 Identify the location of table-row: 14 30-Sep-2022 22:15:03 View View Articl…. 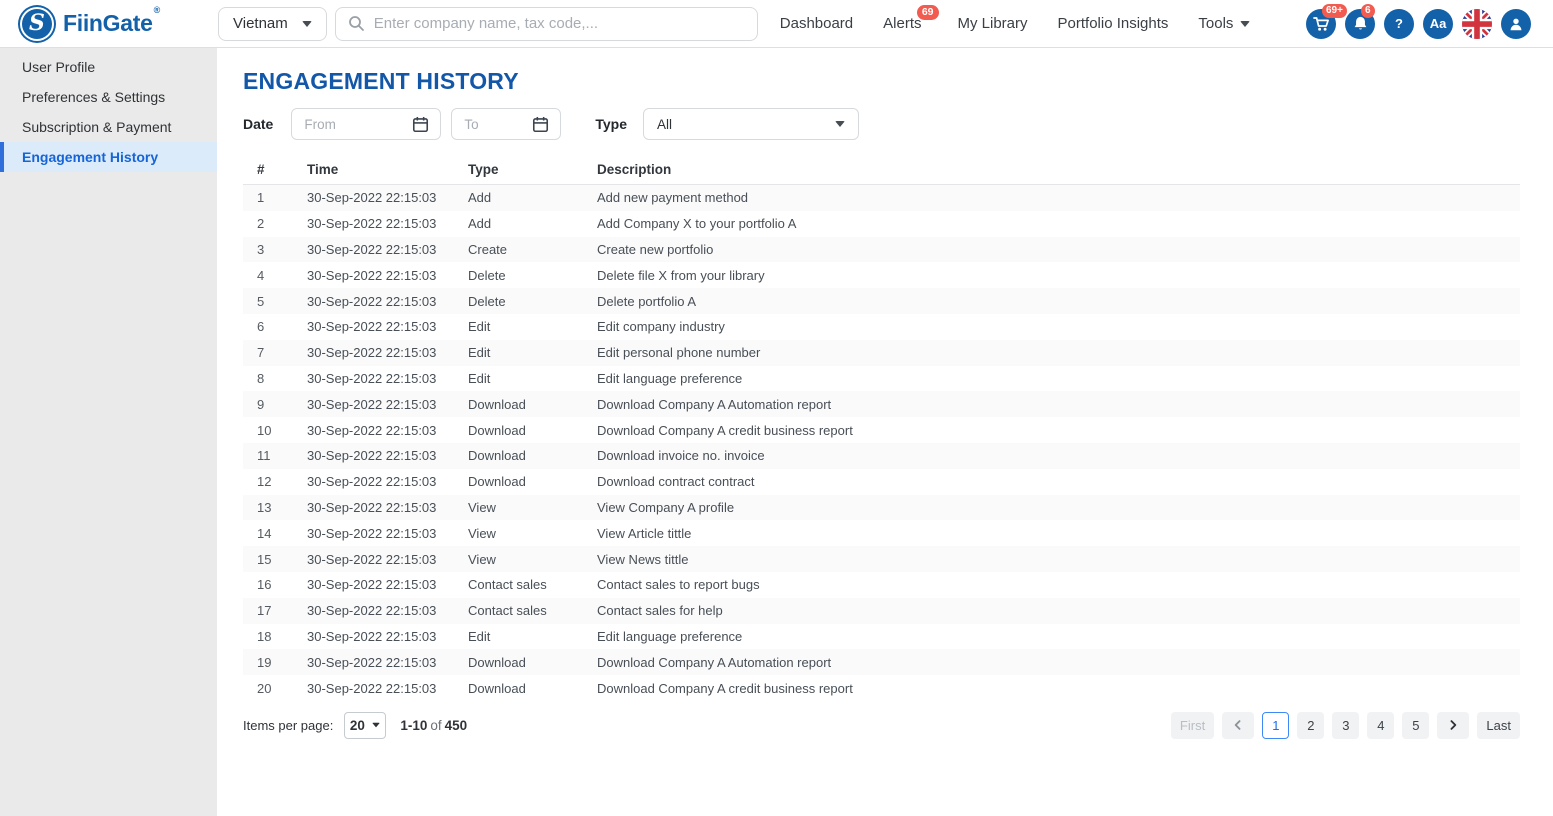
(881, 533).